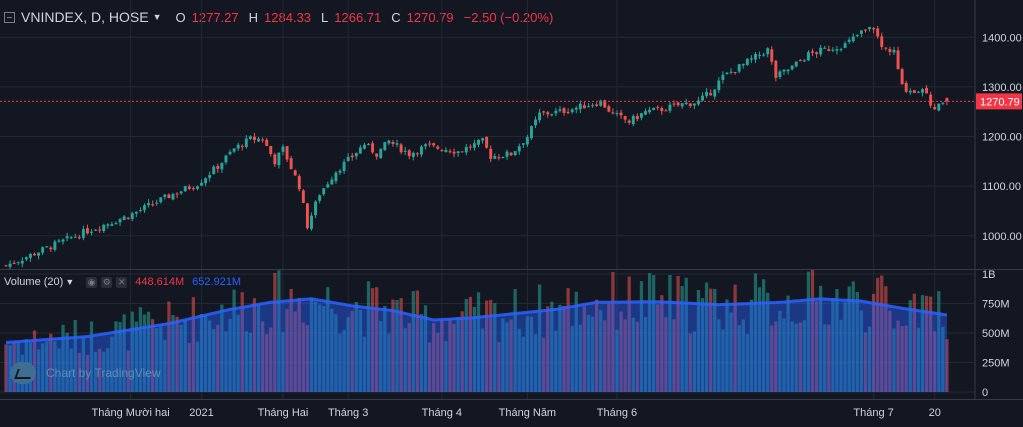 The image size is (1023, 427). I want to click on eye-icon: ◉, so click(92, 282).